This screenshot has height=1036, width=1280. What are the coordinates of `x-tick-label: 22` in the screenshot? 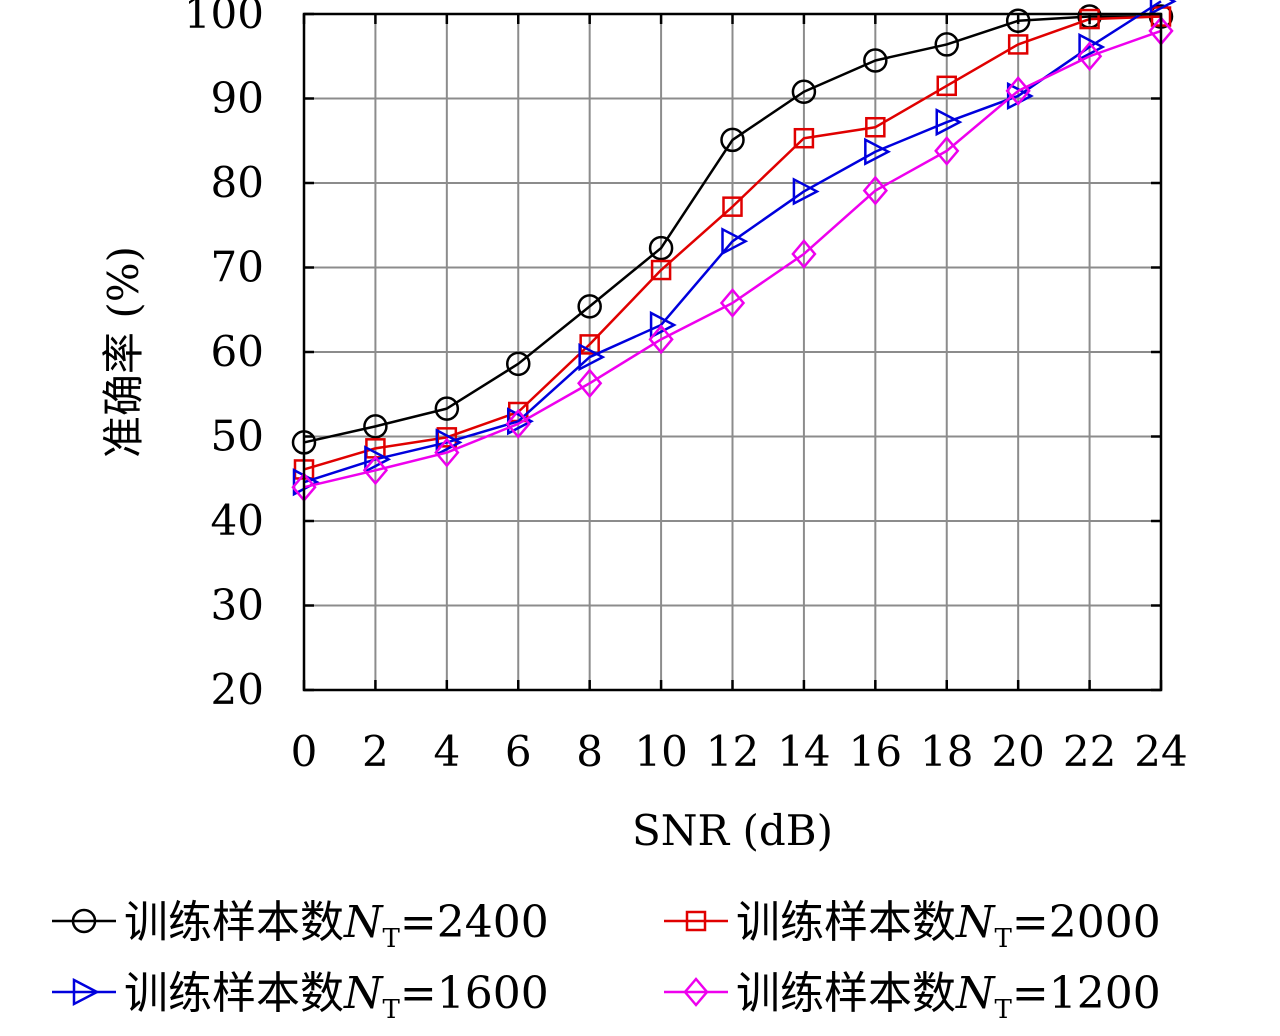 It's located at (1089, 751).